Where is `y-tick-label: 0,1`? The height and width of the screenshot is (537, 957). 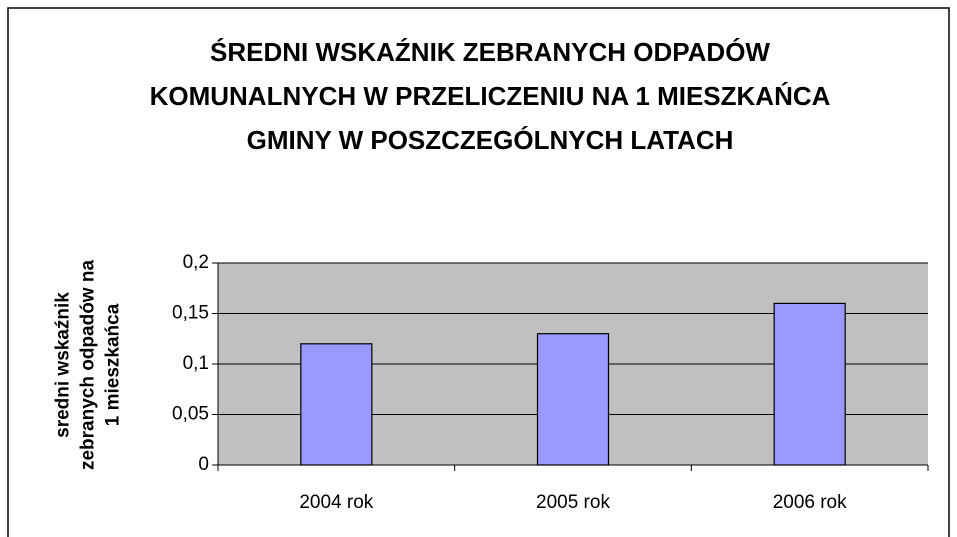
y-tick-label: 0,1 is located at coordinates (196, 363).